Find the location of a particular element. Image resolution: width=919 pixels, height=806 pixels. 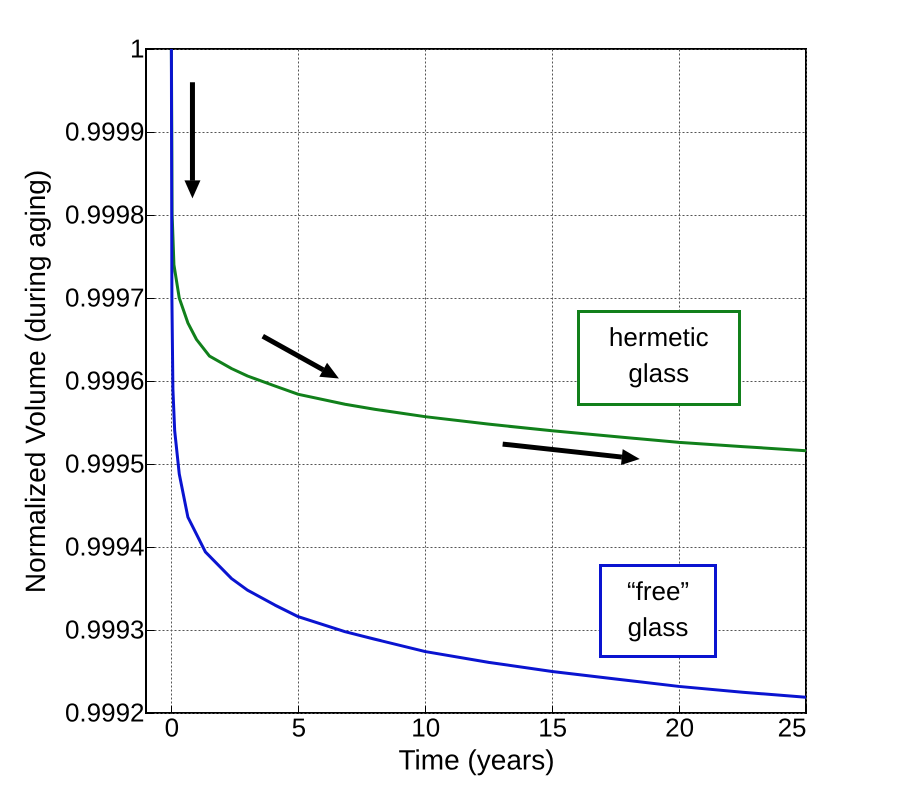

y-tick-label: 0.9997 is located at coordinates (104, 297).